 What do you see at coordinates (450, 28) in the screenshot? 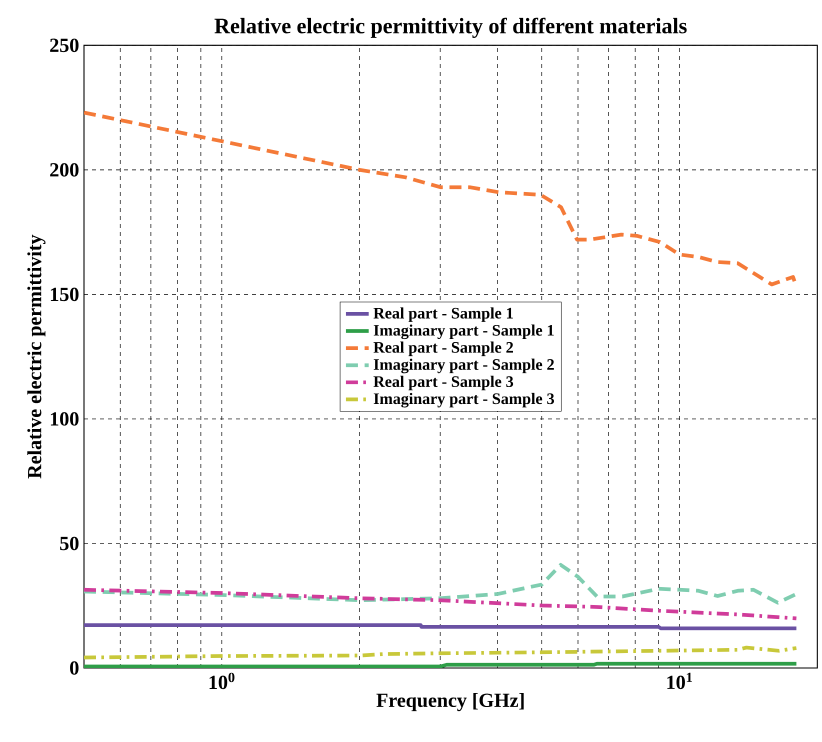
I see `chart-title: Relative electric permittivity of different materials` at bounding box center [450, 28].